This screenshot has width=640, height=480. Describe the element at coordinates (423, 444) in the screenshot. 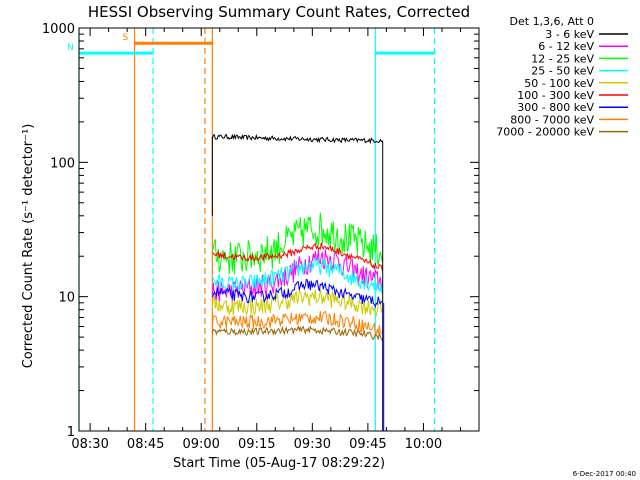

I see `x-tick-label-6: 10:00` at that location.